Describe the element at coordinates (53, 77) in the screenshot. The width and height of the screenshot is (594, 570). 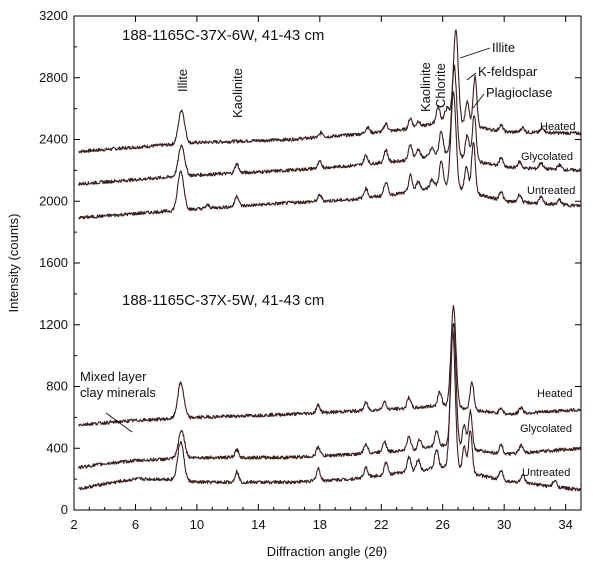
I see `y-tick-label: 2800` at that location.